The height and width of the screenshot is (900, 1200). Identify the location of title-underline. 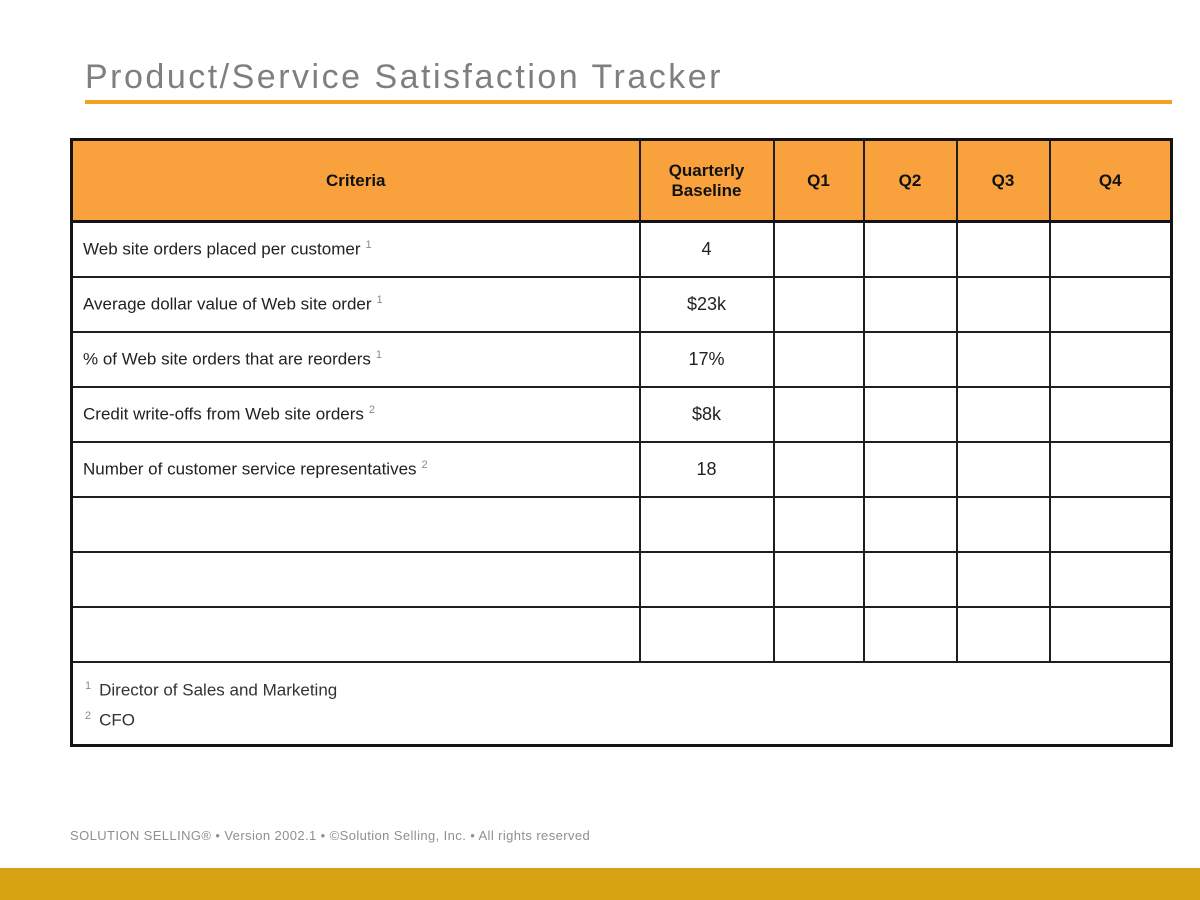
(628, 102).